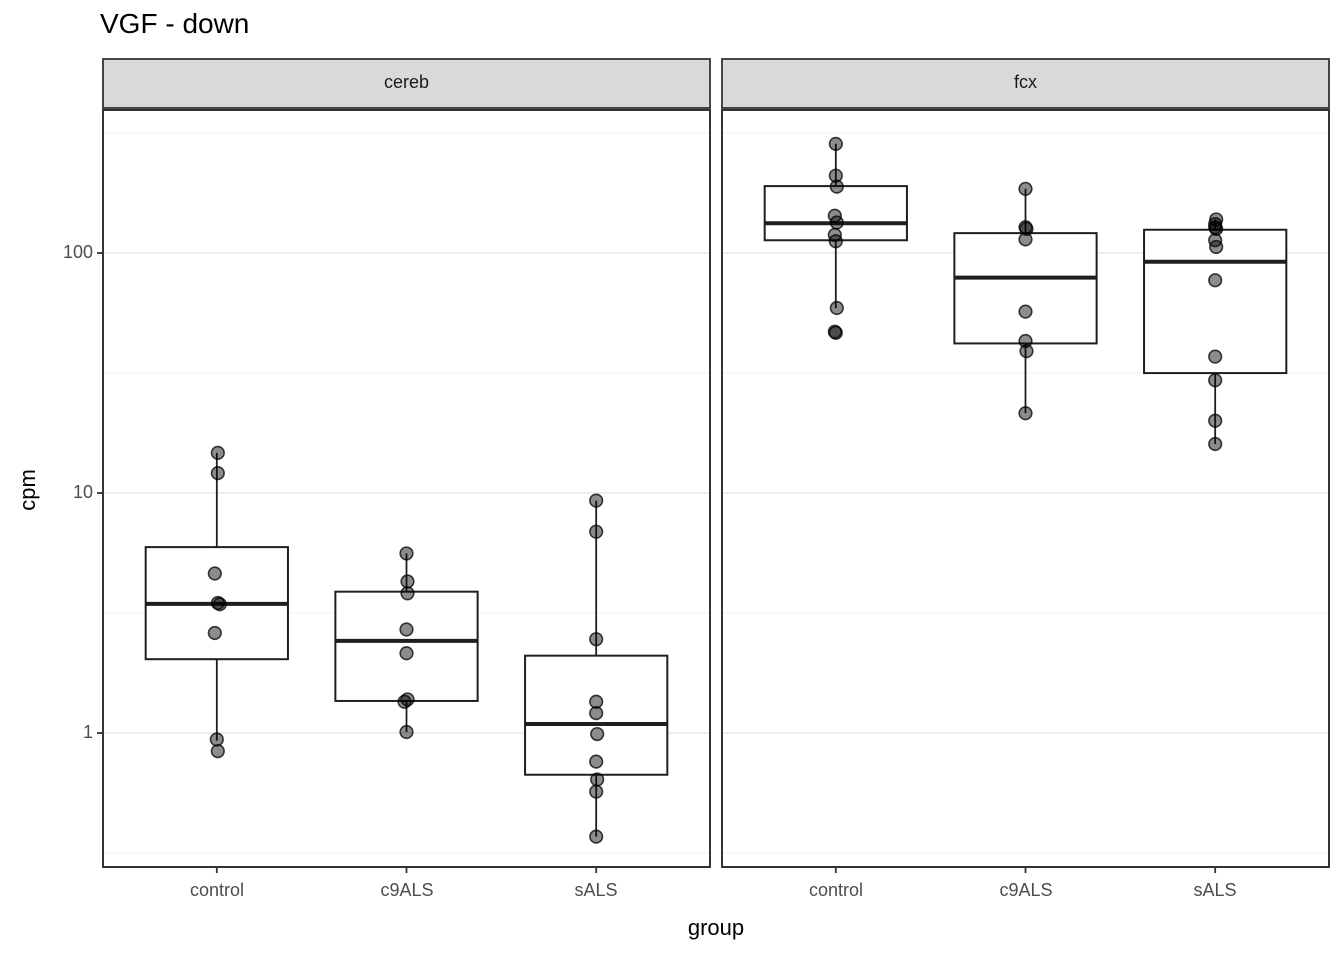  I want to click on plot-title: VGF - down, so click(175, 23).